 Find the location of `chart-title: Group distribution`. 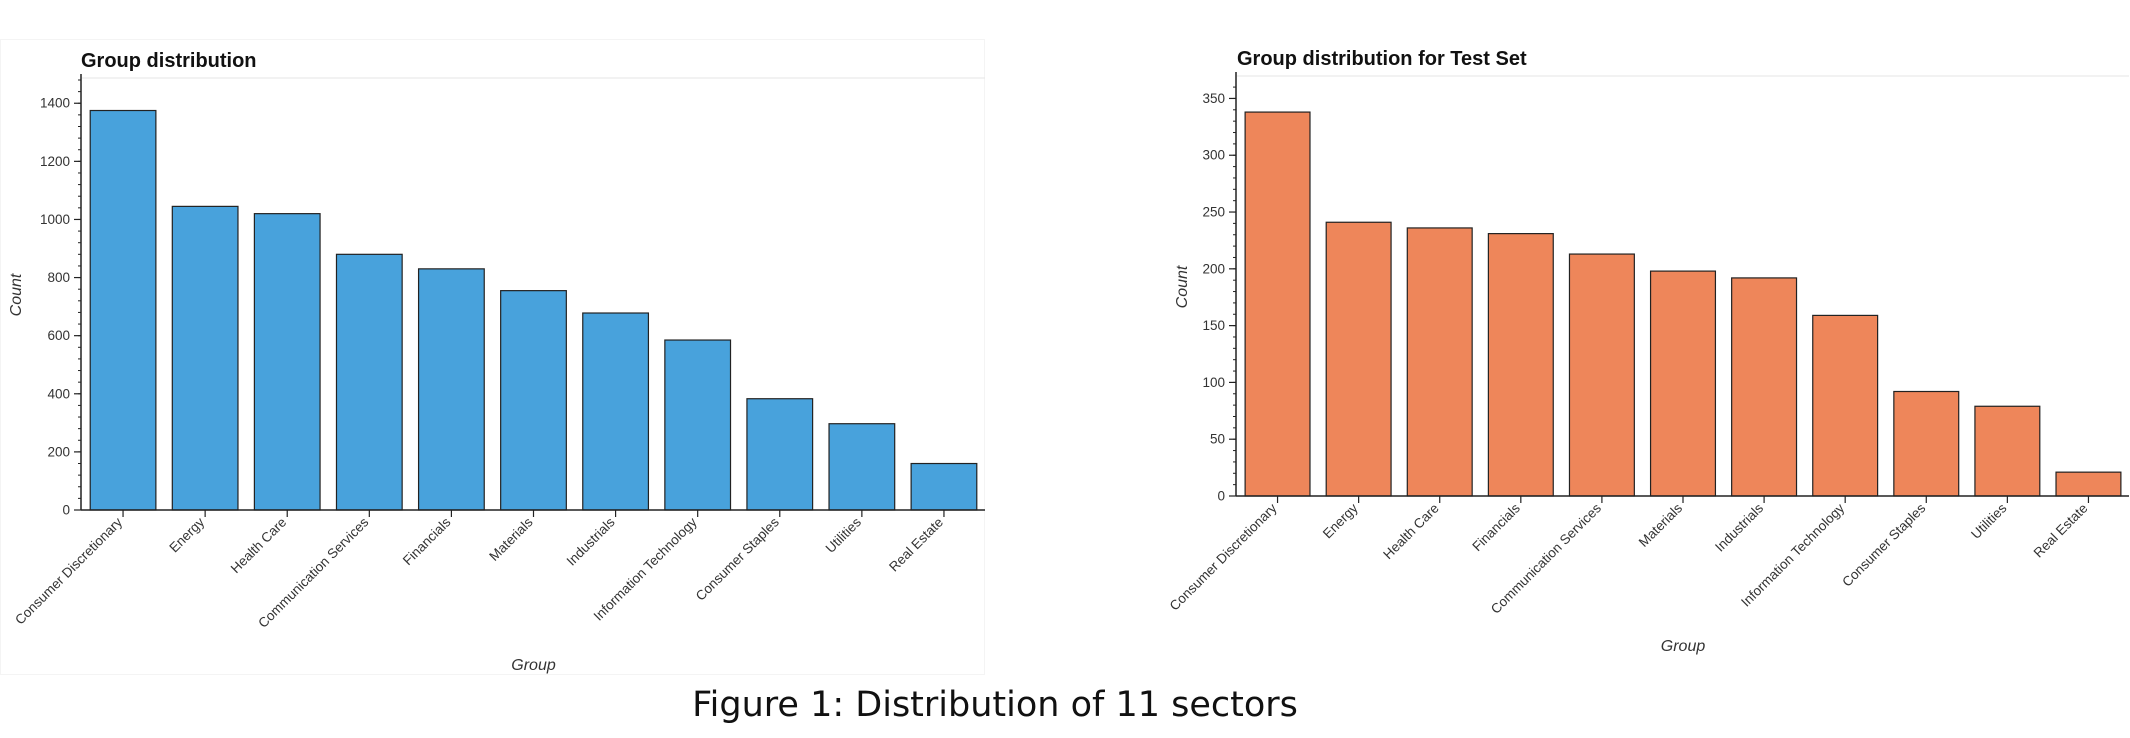

chart-title: Group distribution is located at coordinates (169, 61).